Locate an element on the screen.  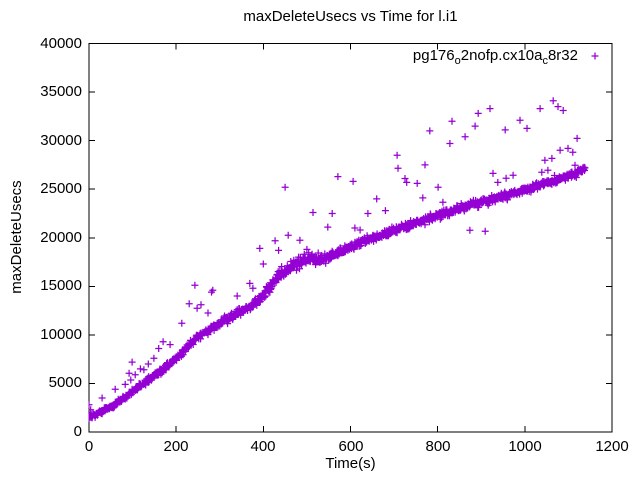
x-tick-label: 800 is located at coordinates (438, 446).